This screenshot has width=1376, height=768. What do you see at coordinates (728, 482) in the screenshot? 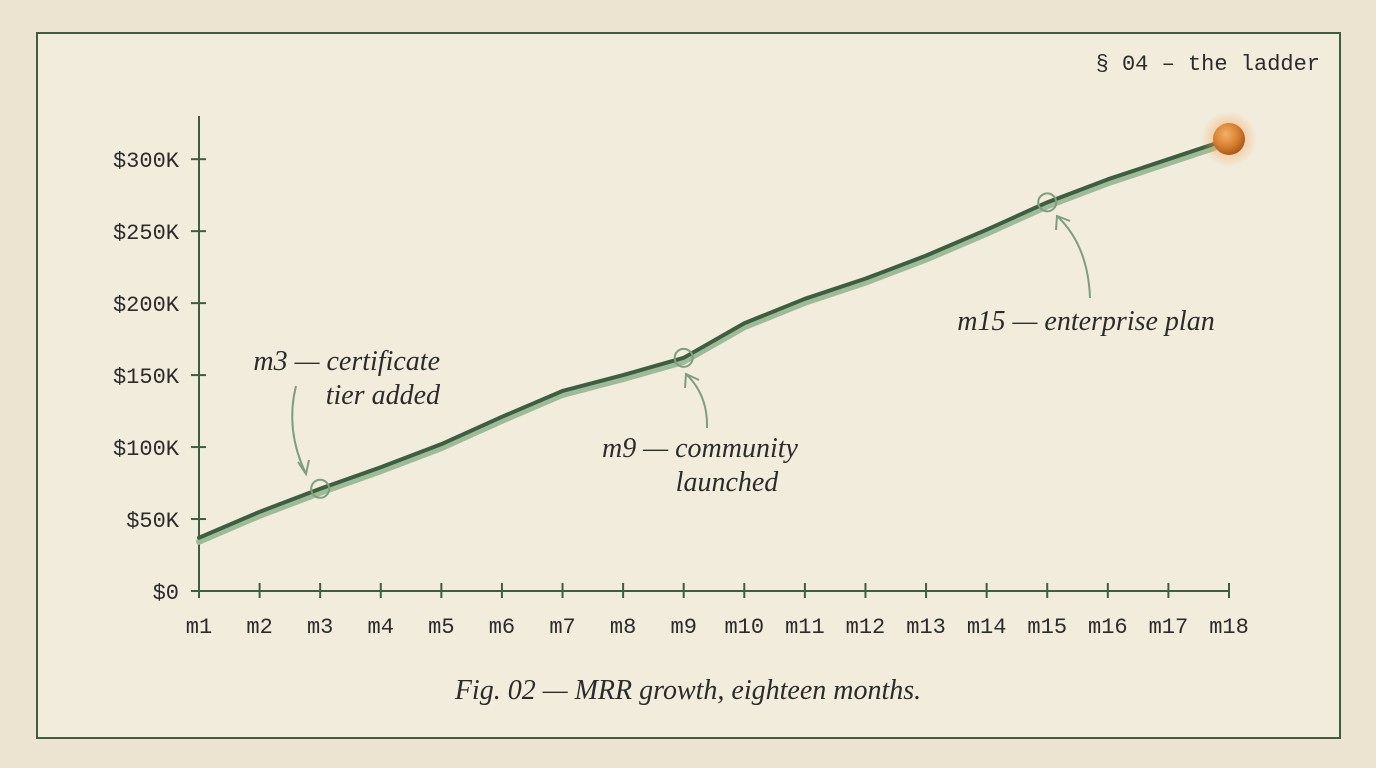
I see `annotation: launched` at bounding box center [728, 482].